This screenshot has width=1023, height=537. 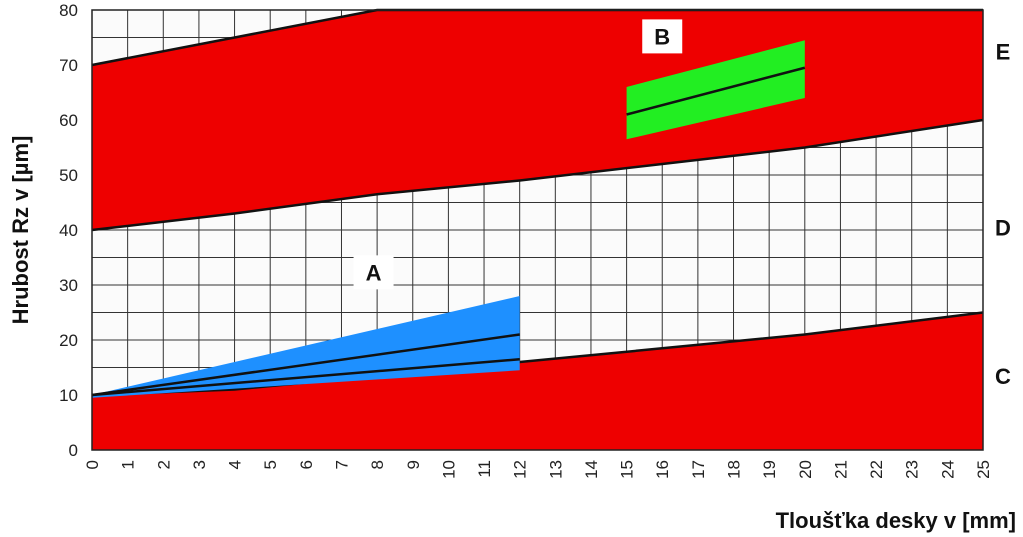 What do you see at coordinates (876, 469) in the screenshot?
I see `x-tick-label: 22` at bounding box center [876, 469].